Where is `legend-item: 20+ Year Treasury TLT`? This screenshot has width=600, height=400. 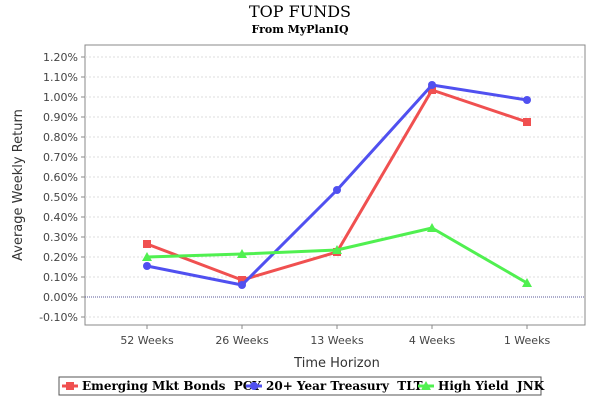 legend-item: 20+ Year Treasury TLT is located at coordinates (334, 386).